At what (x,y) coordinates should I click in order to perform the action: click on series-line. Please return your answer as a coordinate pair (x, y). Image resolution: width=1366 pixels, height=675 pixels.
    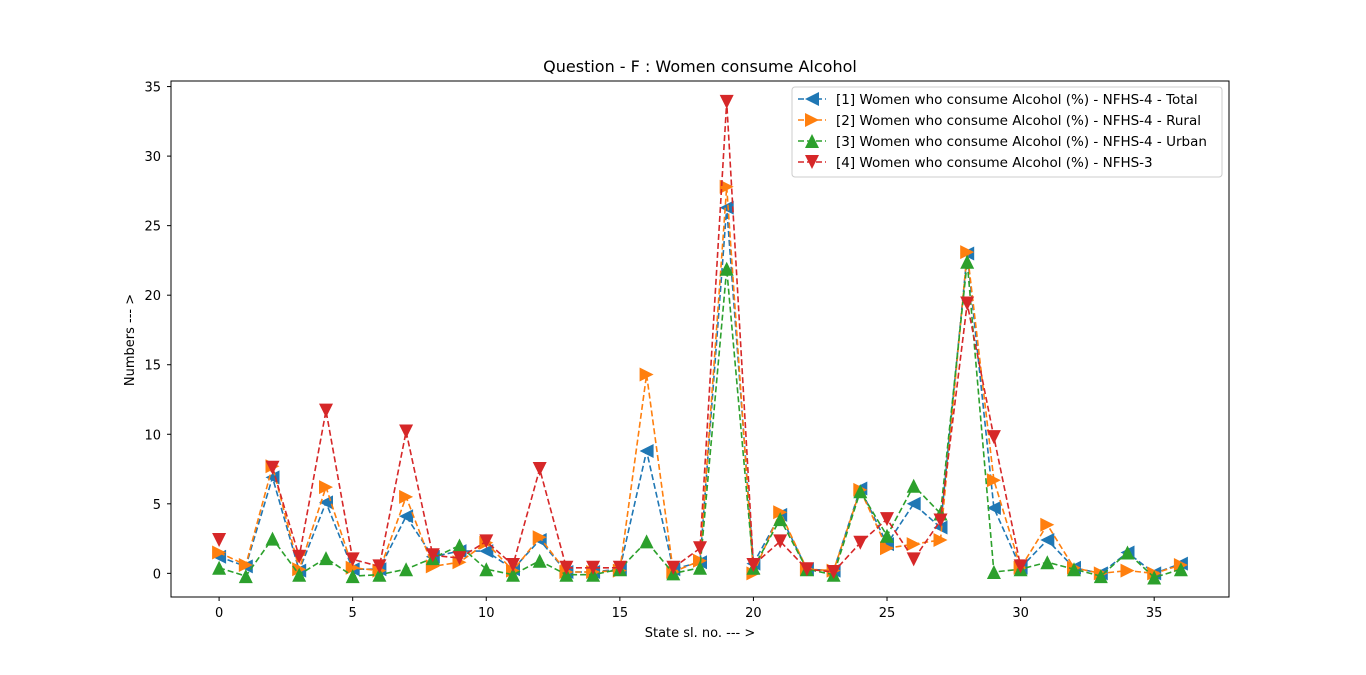
    Looking at the image, I should click on (445, 489).